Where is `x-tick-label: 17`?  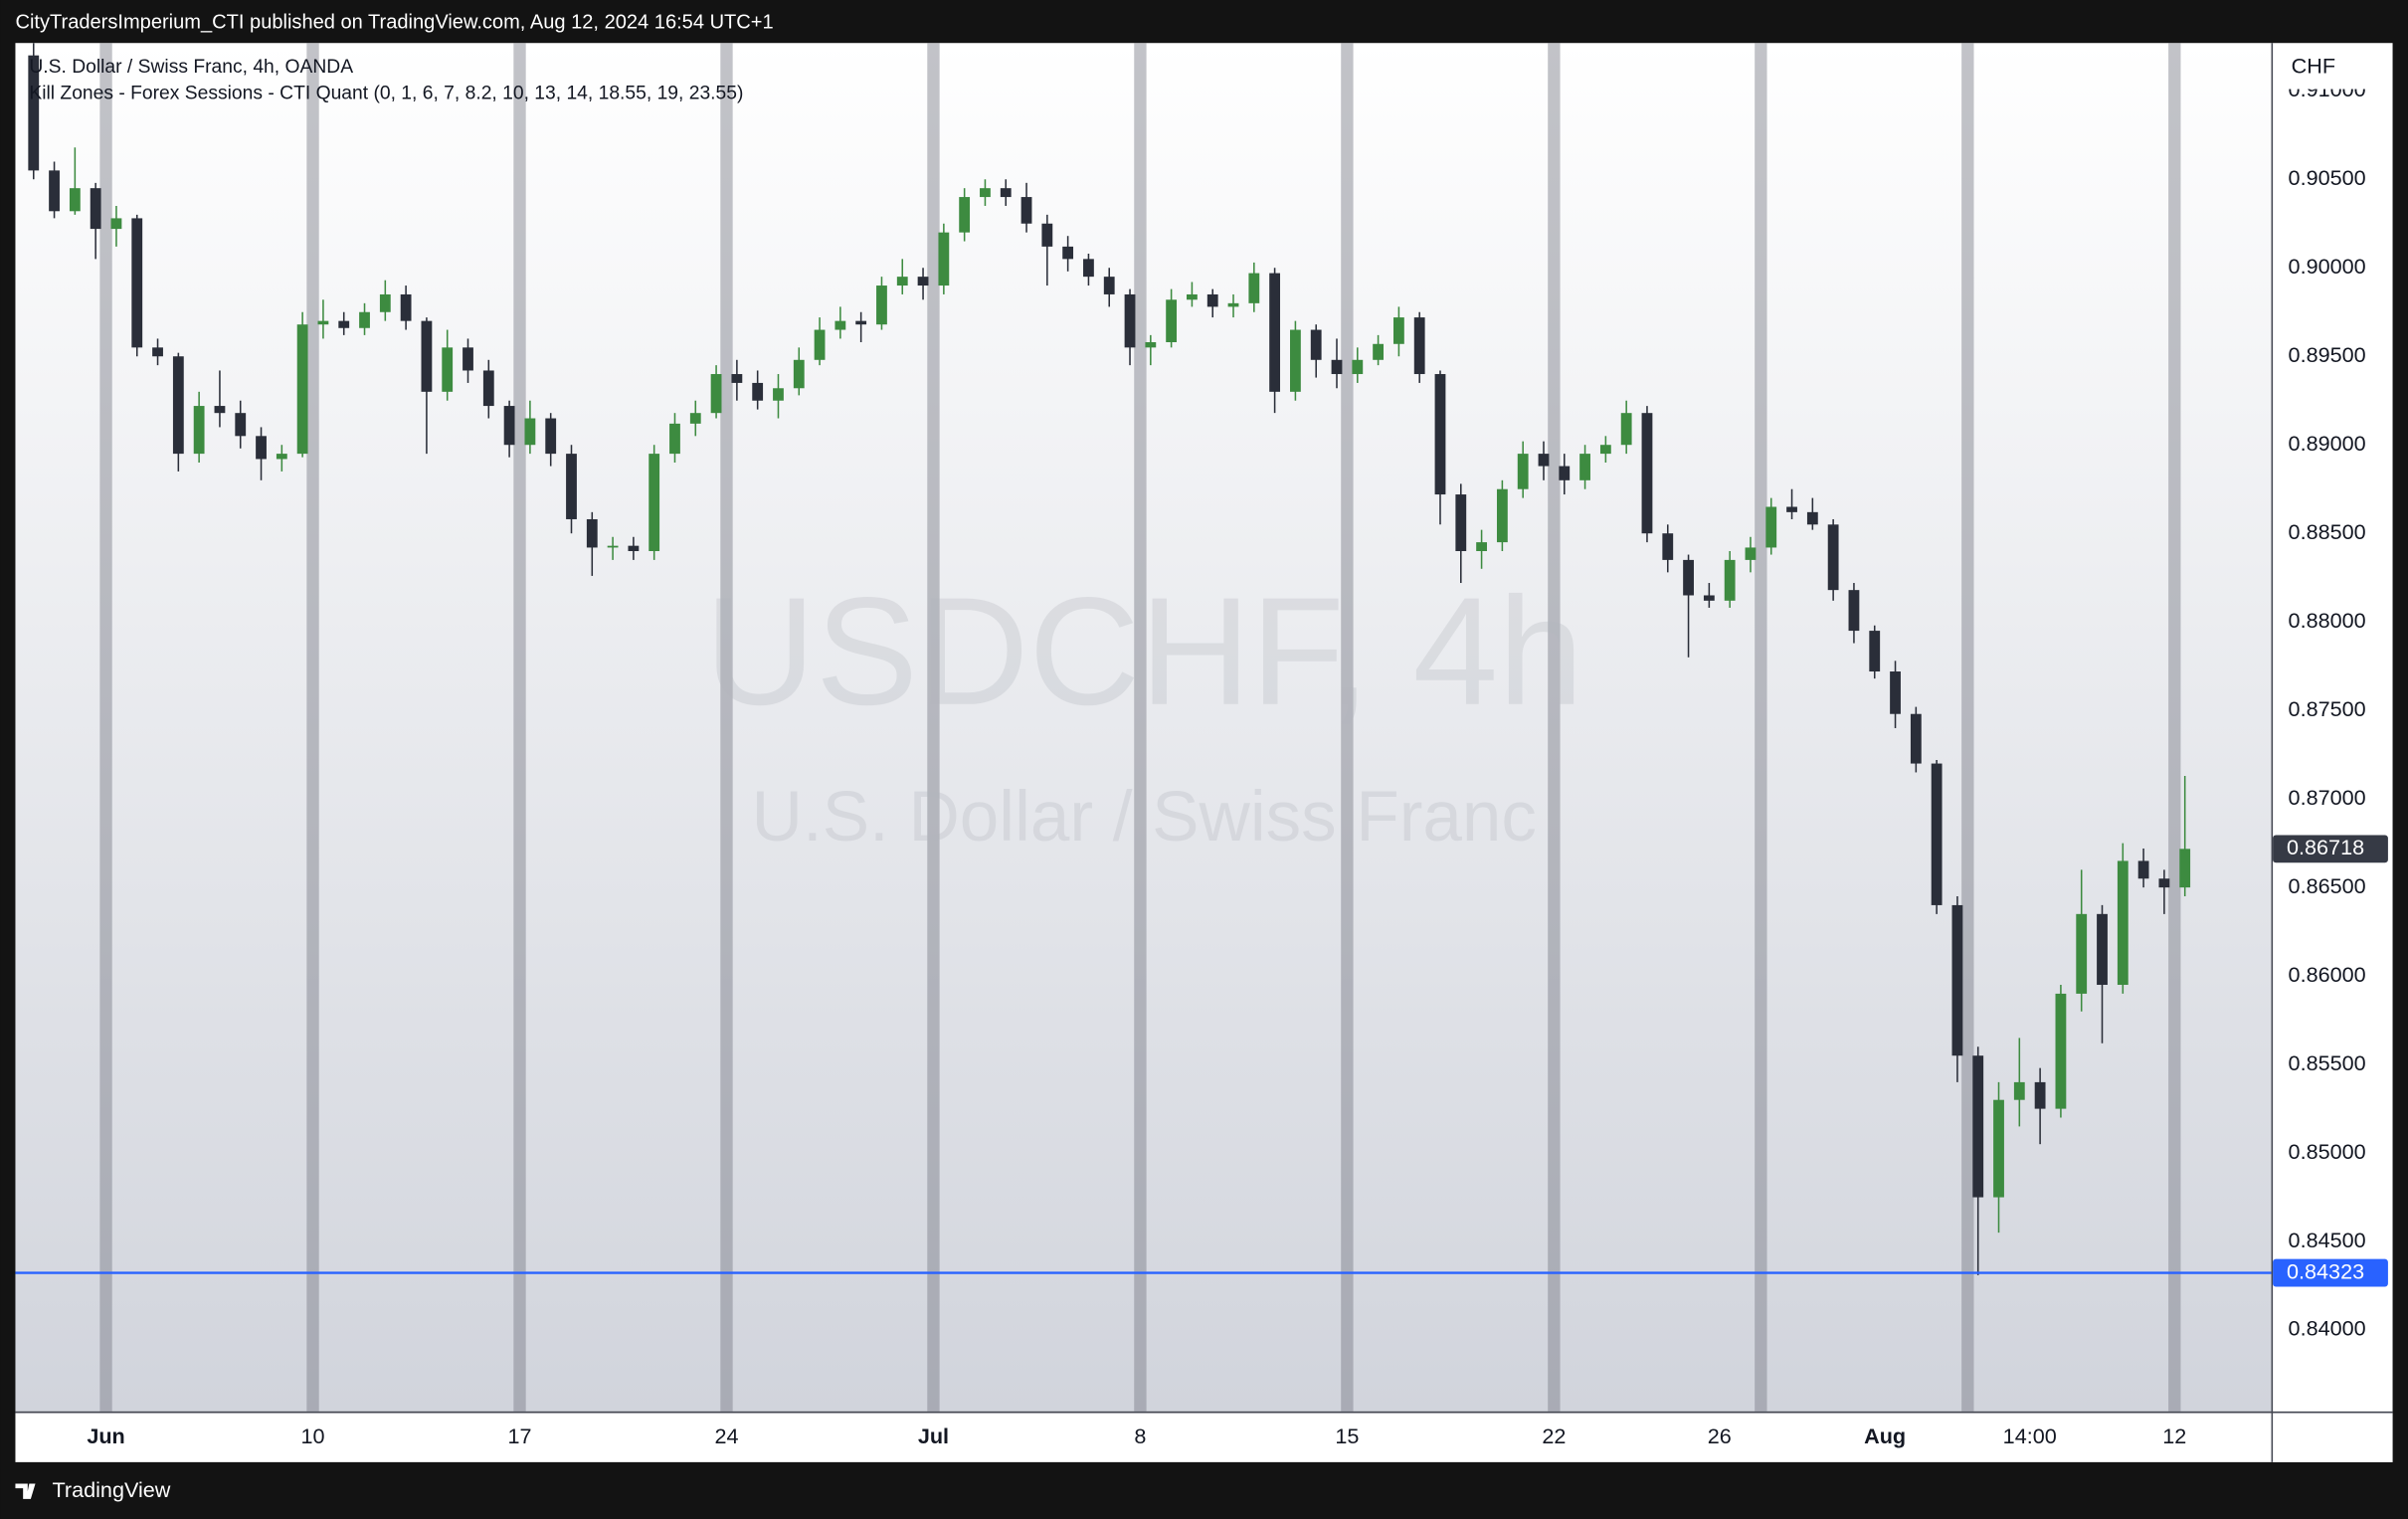
x-tick-label: 17 is located at coordinates (519, 1436).